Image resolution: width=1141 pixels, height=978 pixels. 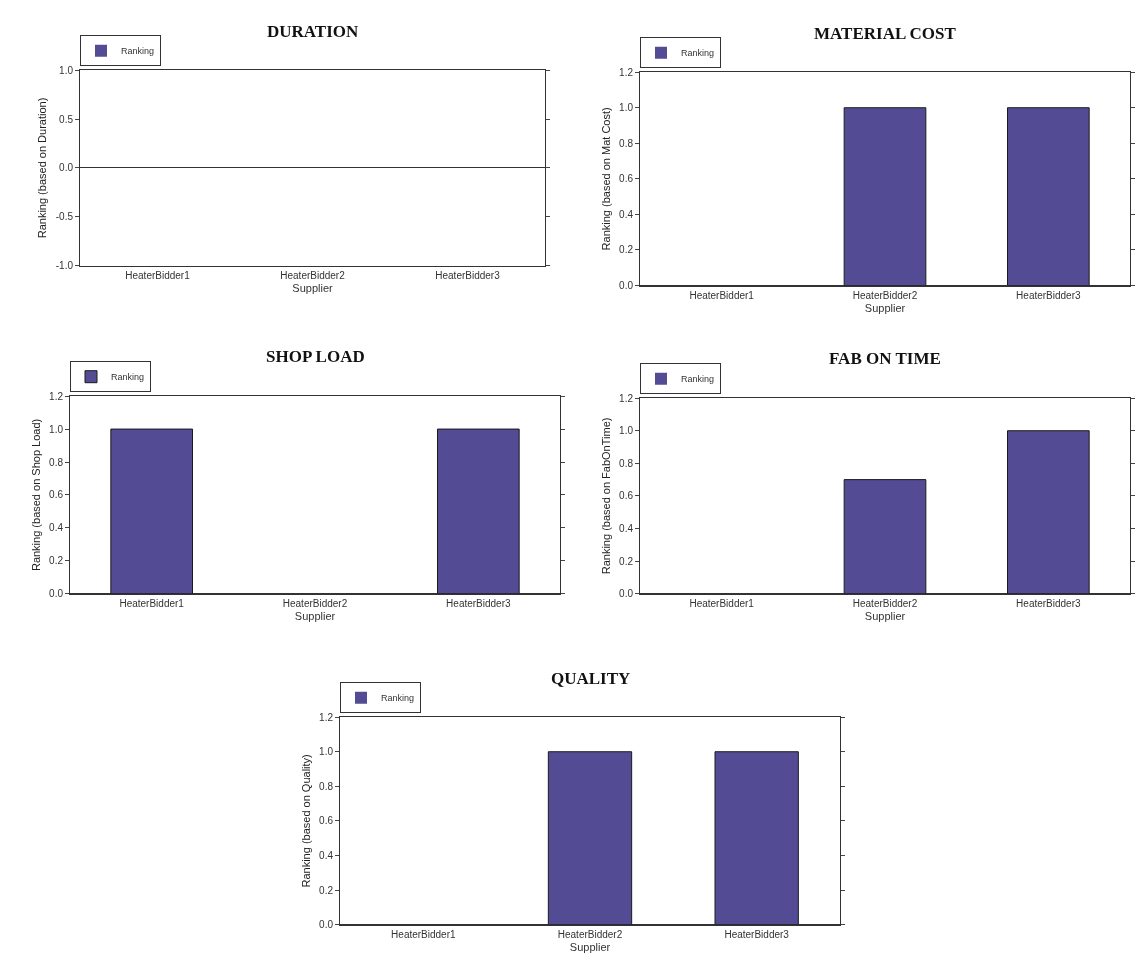 I want to click on chart-title: SHOP LOAD, so click(x=315, y=356).